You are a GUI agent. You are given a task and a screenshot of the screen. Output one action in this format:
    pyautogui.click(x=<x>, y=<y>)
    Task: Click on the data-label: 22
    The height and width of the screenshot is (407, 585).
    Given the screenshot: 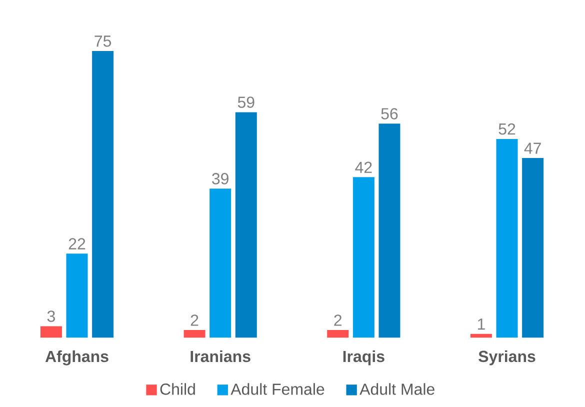 What is the action you would take?
    pyautogui.click(x=77, y=244)
    